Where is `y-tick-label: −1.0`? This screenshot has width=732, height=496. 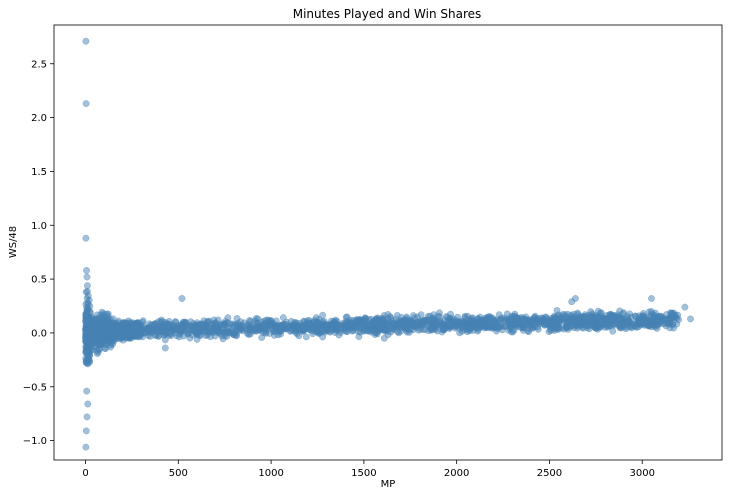 y-tick-label: −1.0 is located at coordinates (35, 441).